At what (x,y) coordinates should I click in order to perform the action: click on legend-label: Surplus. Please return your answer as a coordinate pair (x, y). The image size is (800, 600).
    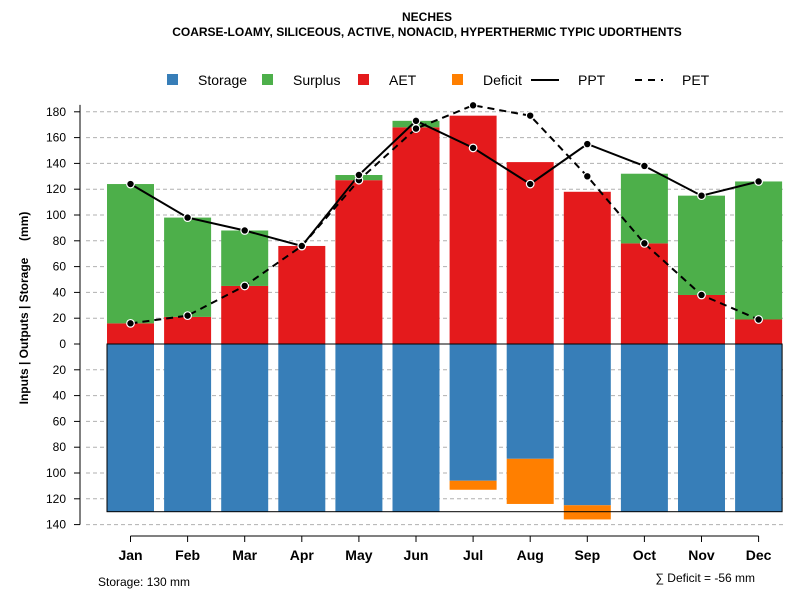
    Looking at the image, I should click on (316, 80).